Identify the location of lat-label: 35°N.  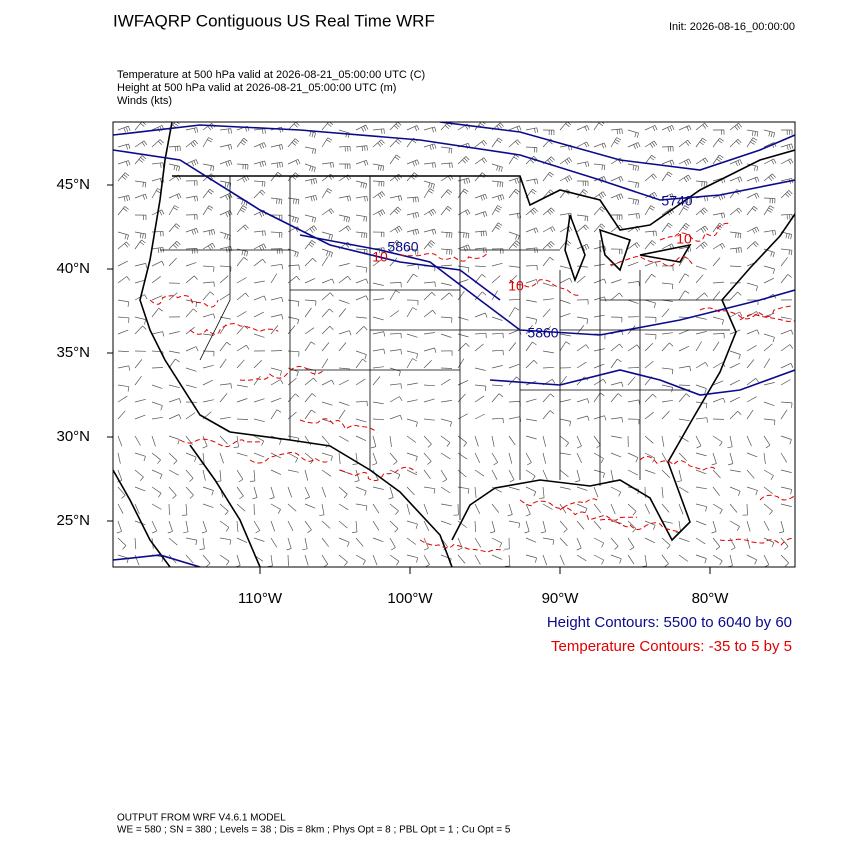
(73, 352).